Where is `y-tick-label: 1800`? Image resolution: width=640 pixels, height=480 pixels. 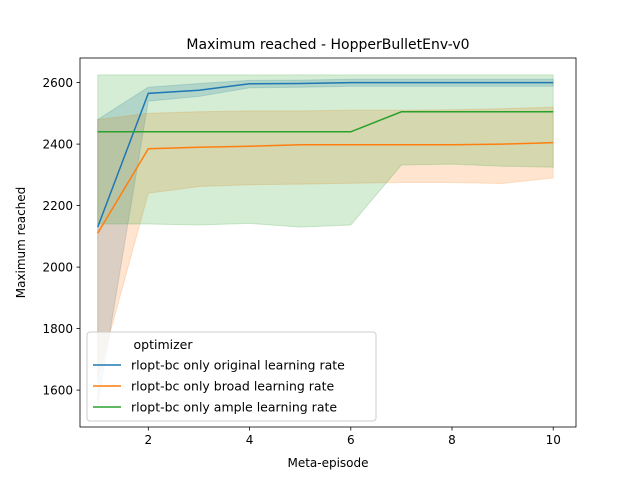 y-tick-label: 1800 is located at coordinates (57, 329).